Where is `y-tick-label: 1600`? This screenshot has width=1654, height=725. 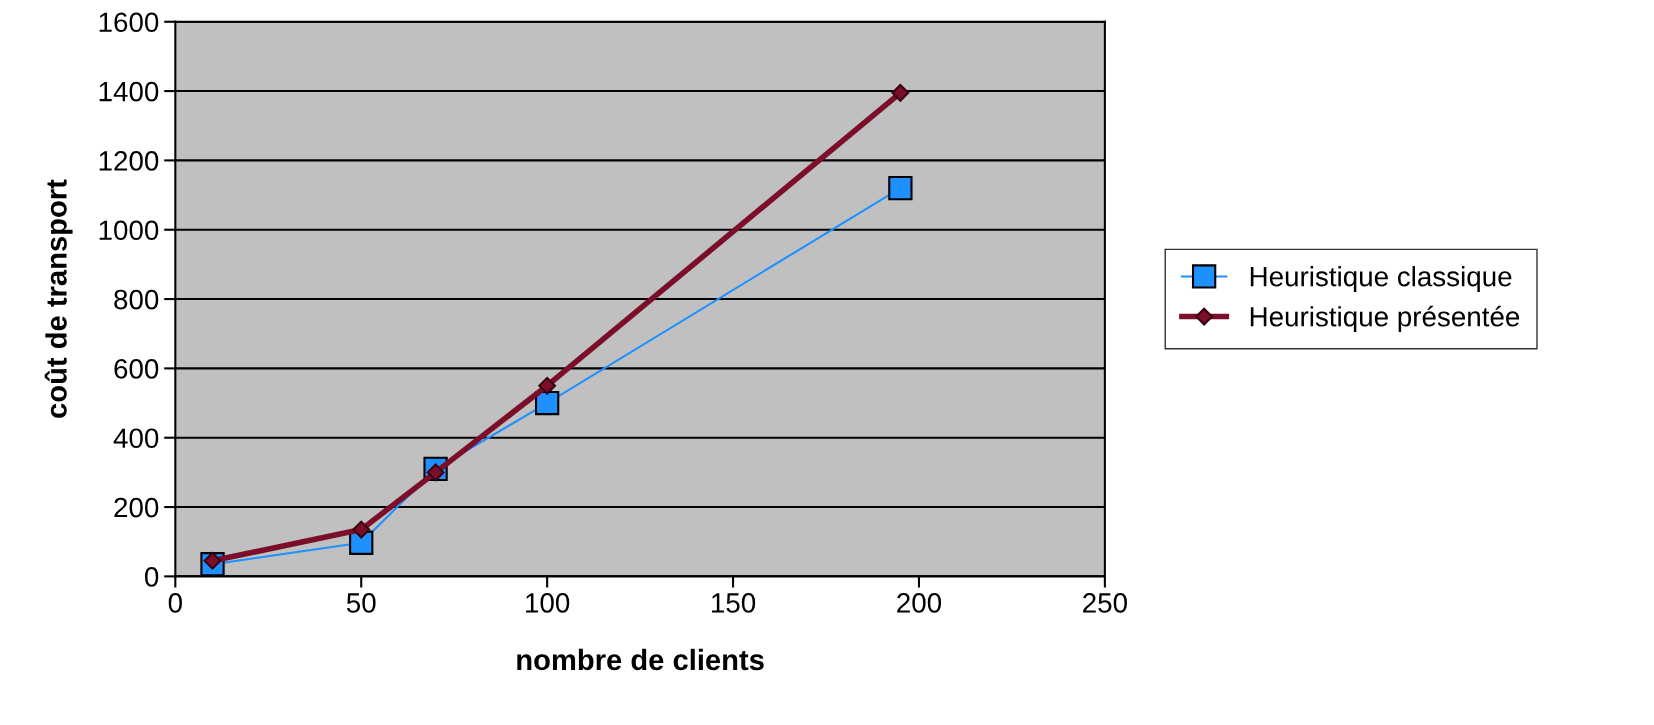
y-tick-label: 1600 is located at coordinates (129, 22).